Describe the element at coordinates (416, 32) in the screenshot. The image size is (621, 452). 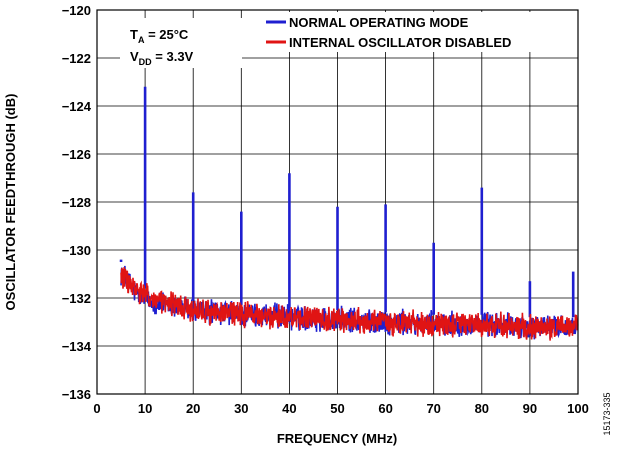
I see `legend-box` at that location.